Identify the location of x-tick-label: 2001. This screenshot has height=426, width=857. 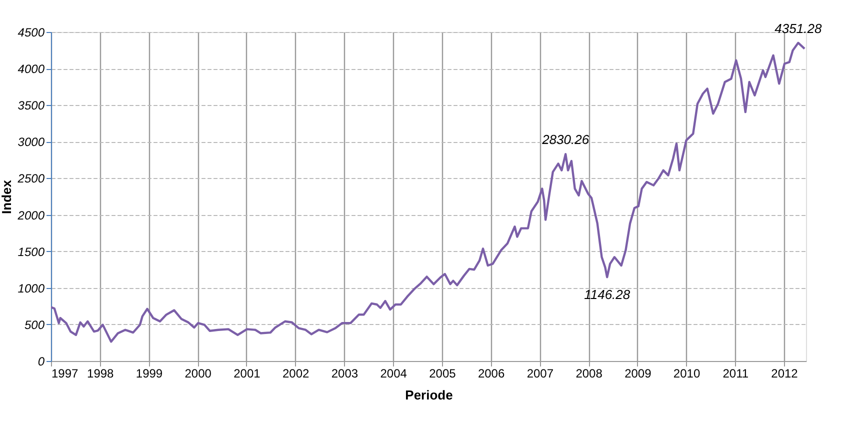
(247, 373).